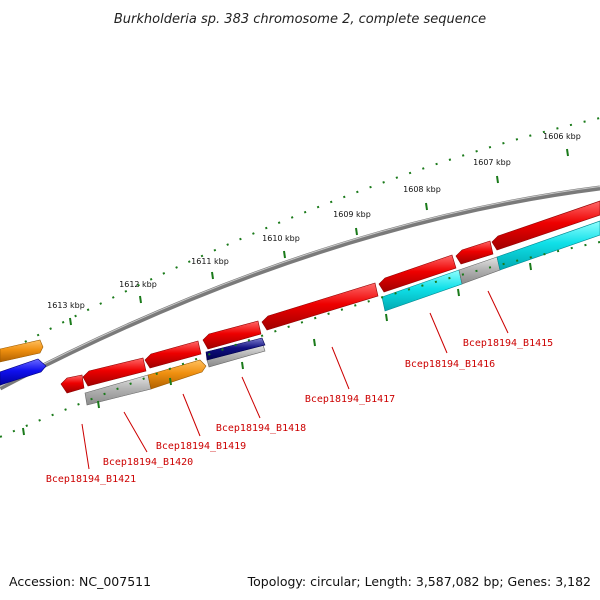 Image resolution: width=600 pixels, height=600 pixels. Describe the element at coordinates (66, 305) in the screenshot. I see `kbp-label: 1613 kbp` at that location.